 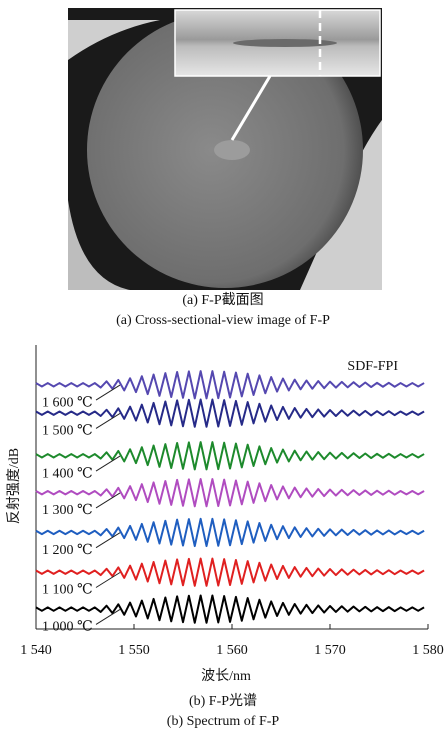 What do you see at coordinates (428, 650) in the screenshot?
I see `x-tick-label: 1 580` at bounding box center [428, 650].